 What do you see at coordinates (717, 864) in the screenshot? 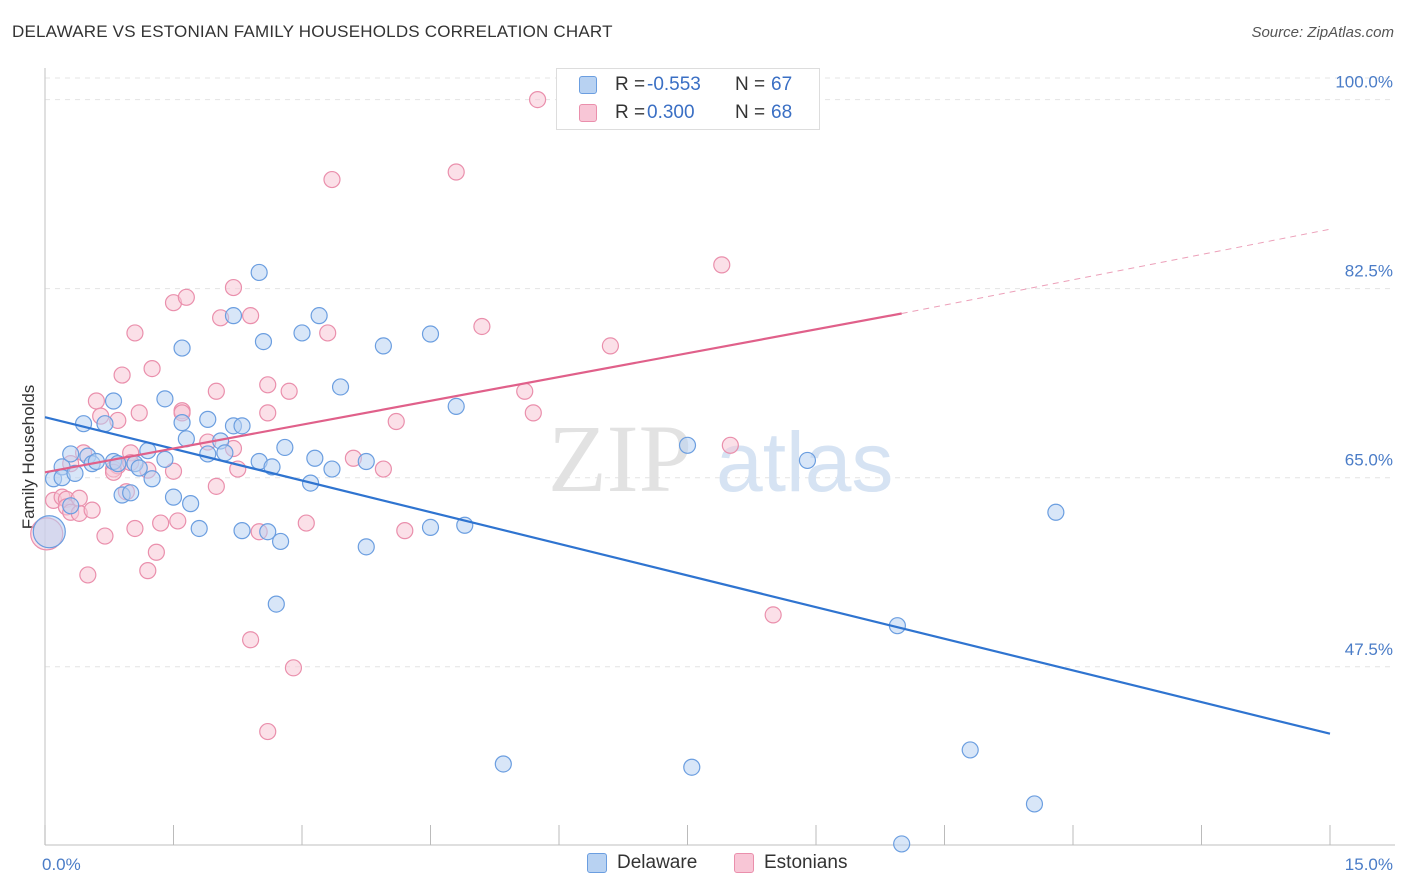
I see `x-tick-labels: 0.0% 15.0%` at bounding box center [717, 864].